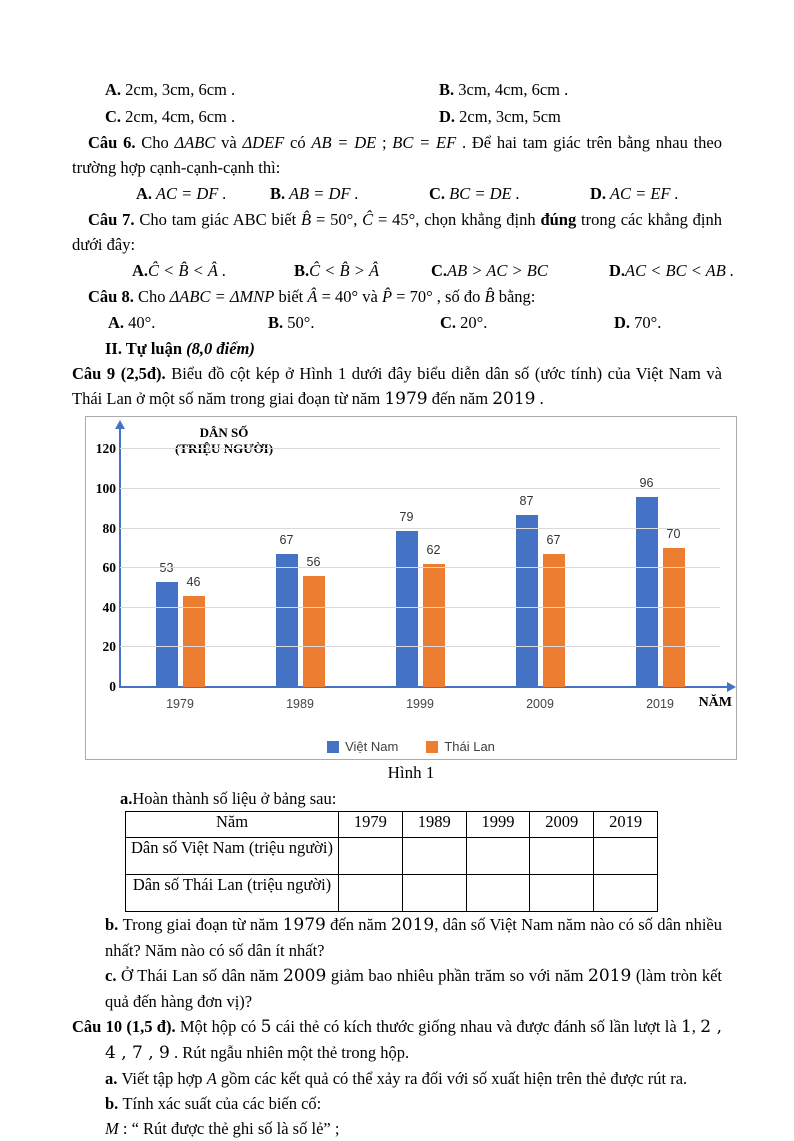 This screenshot has width=794, height=1141. Describe the element at coordinates (220, 348) in the screenshot. I see `text-segment: (8,0 điểm)` at that location.